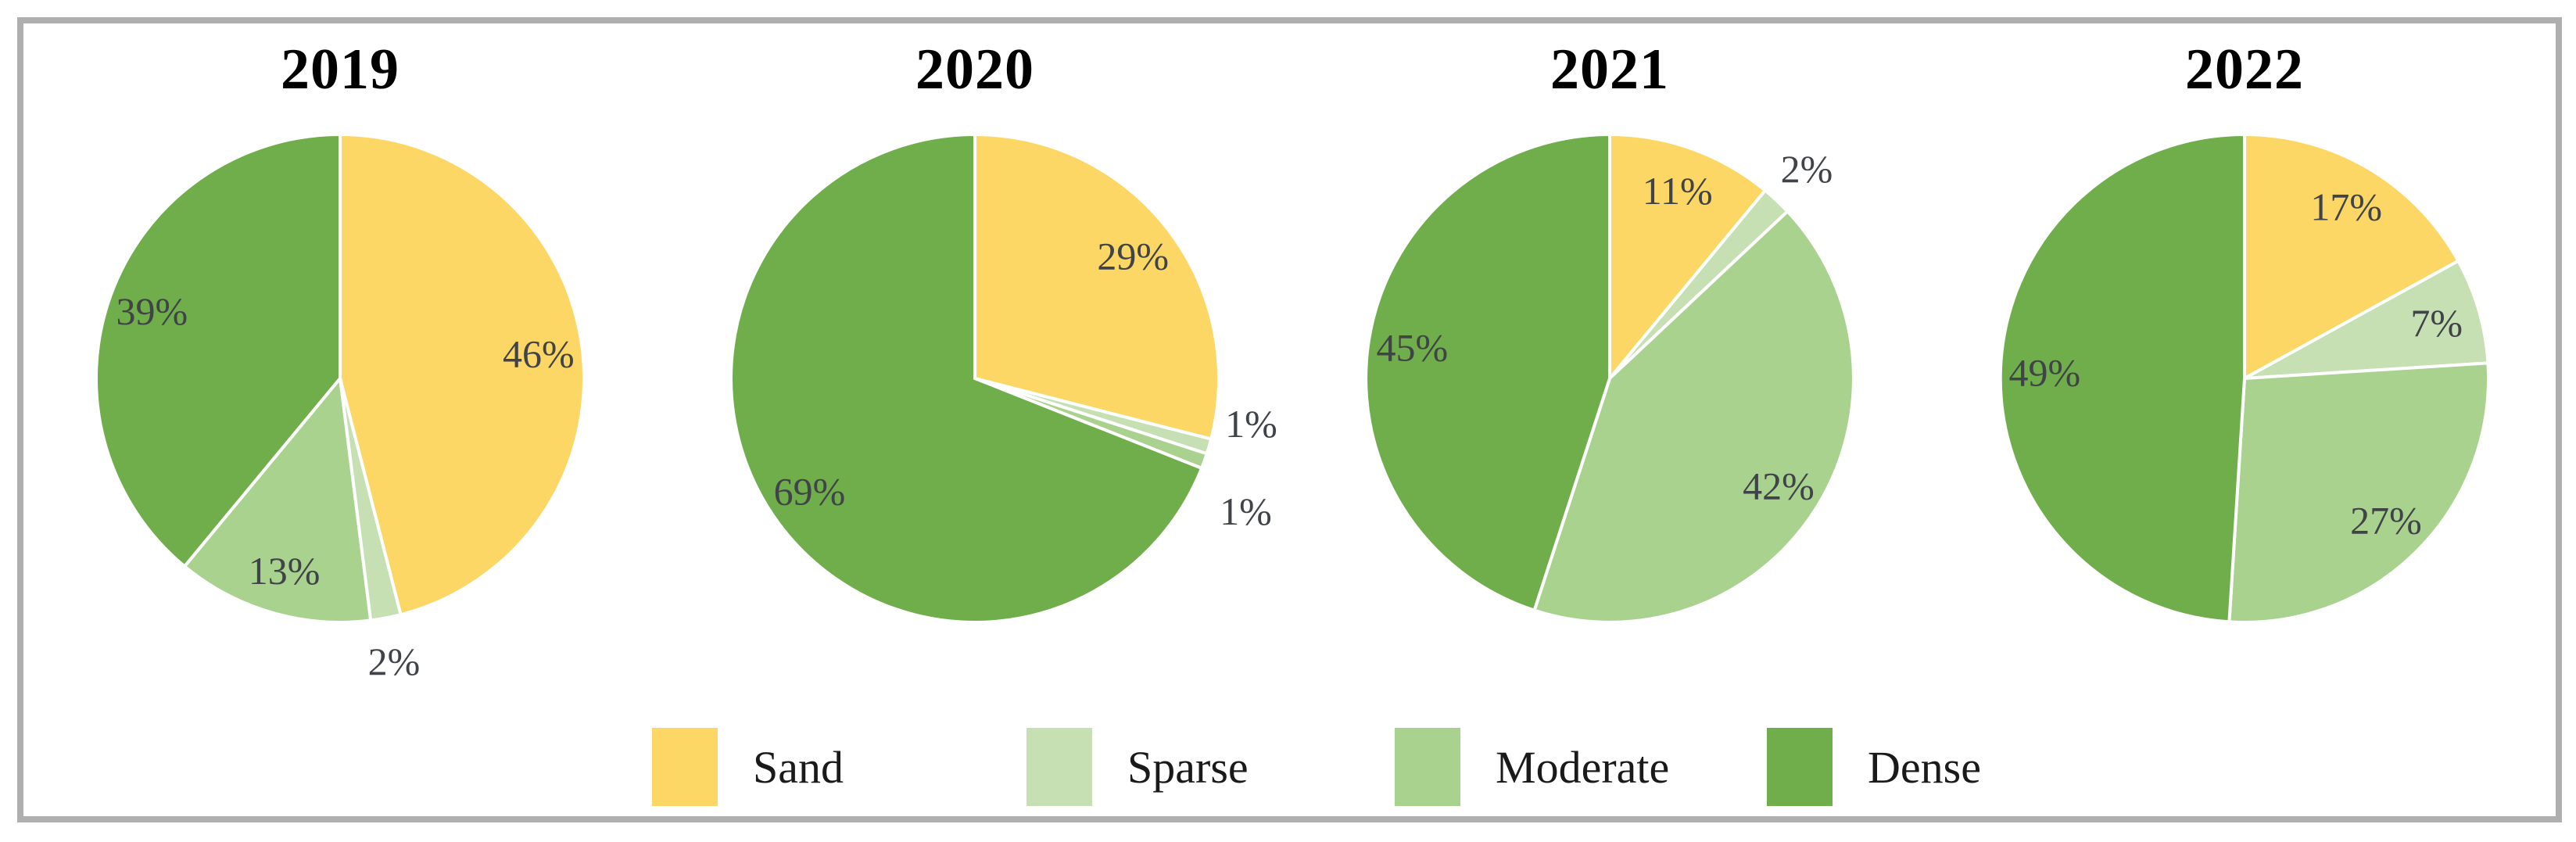 This screenshot has height=842, width=2576. Describe the element at coordinates (2367, 319) in the screenshot. I see `pie-slice-2022-sparse` at that location.